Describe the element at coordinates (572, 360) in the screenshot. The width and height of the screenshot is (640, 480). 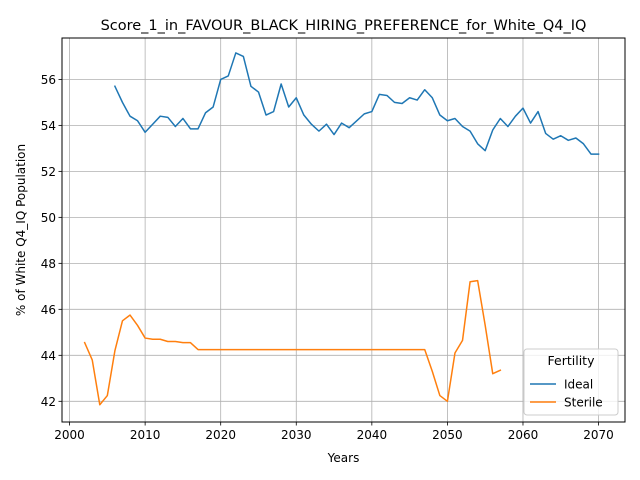
I see `legend-title: Fertility` at that location.